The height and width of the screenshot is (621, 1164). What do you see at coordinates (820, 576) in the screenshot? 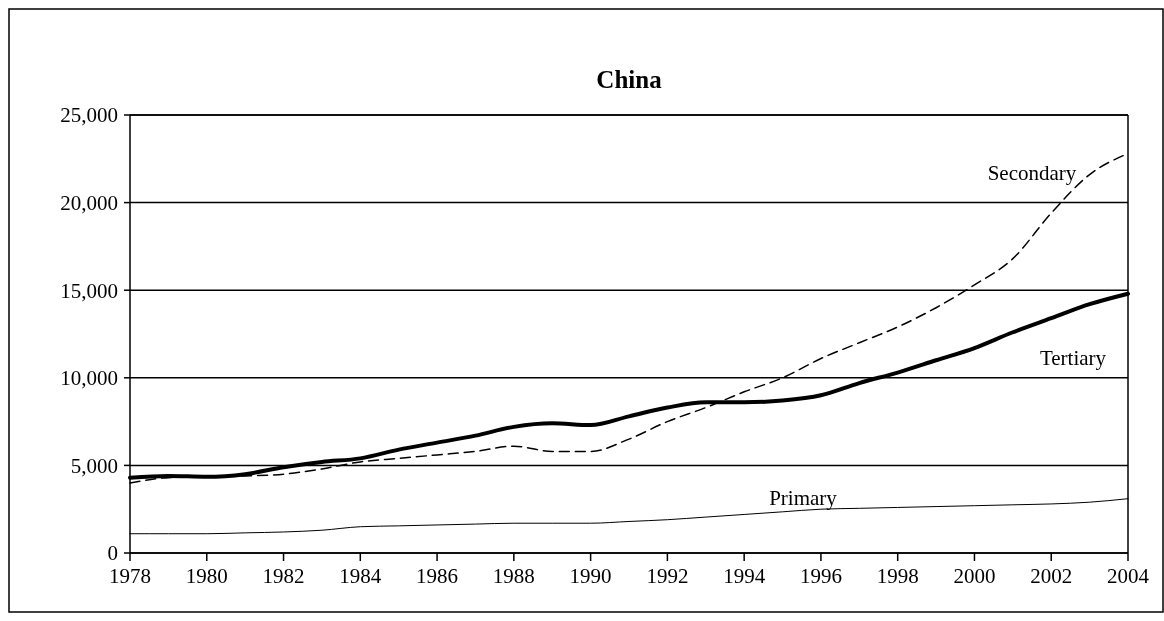
I see `x-tick-label: 1996` at bounding box center [820, 576].